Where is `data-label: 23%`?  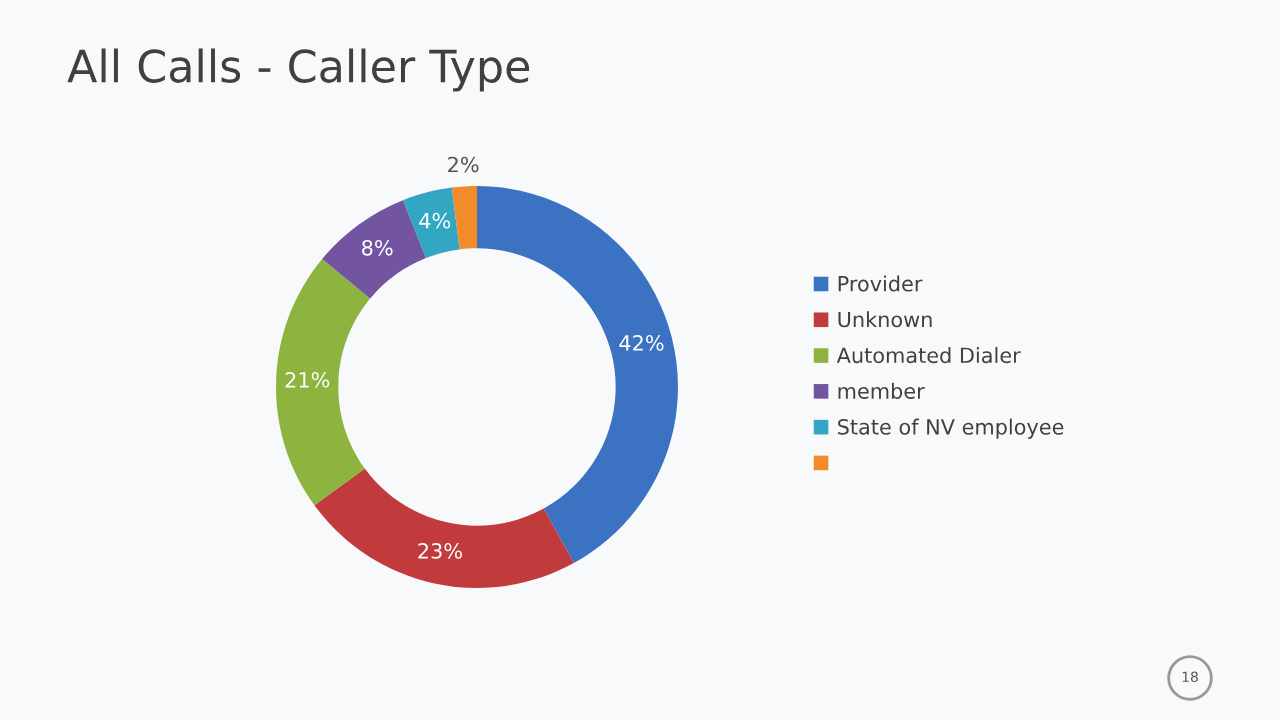 data-label: 23% is located at coordinates (440, 551).